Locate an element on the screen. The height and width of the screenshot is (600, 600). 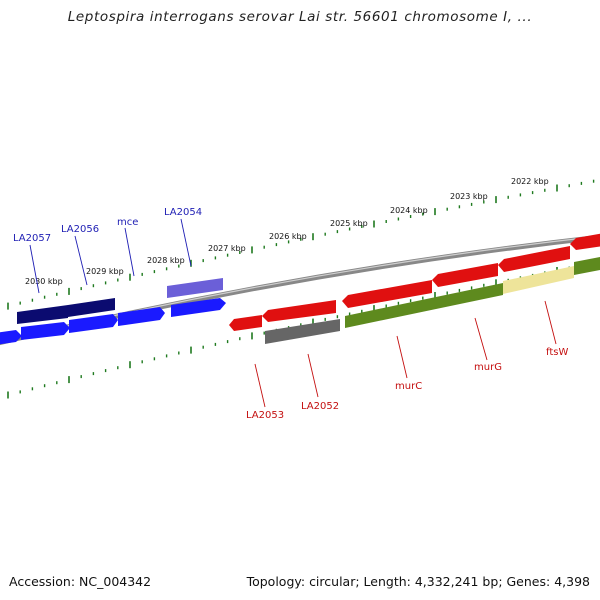
tick-label: 2024 kbp is located at coordinates (409, 210).